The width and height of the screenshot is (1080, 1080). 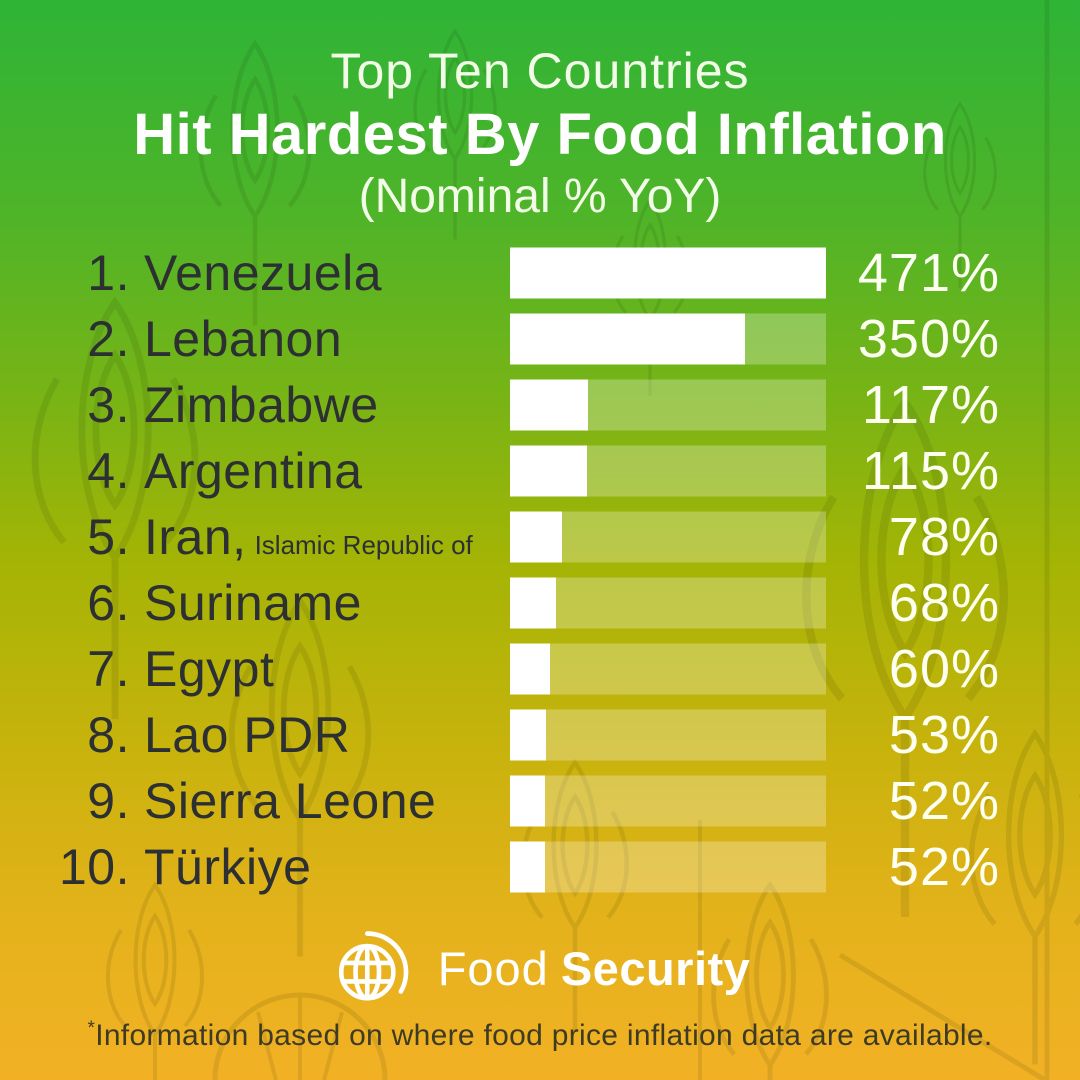 I want to click on title-line2: Hit Hardest By Food Inflation, so click(x=540, y=134).